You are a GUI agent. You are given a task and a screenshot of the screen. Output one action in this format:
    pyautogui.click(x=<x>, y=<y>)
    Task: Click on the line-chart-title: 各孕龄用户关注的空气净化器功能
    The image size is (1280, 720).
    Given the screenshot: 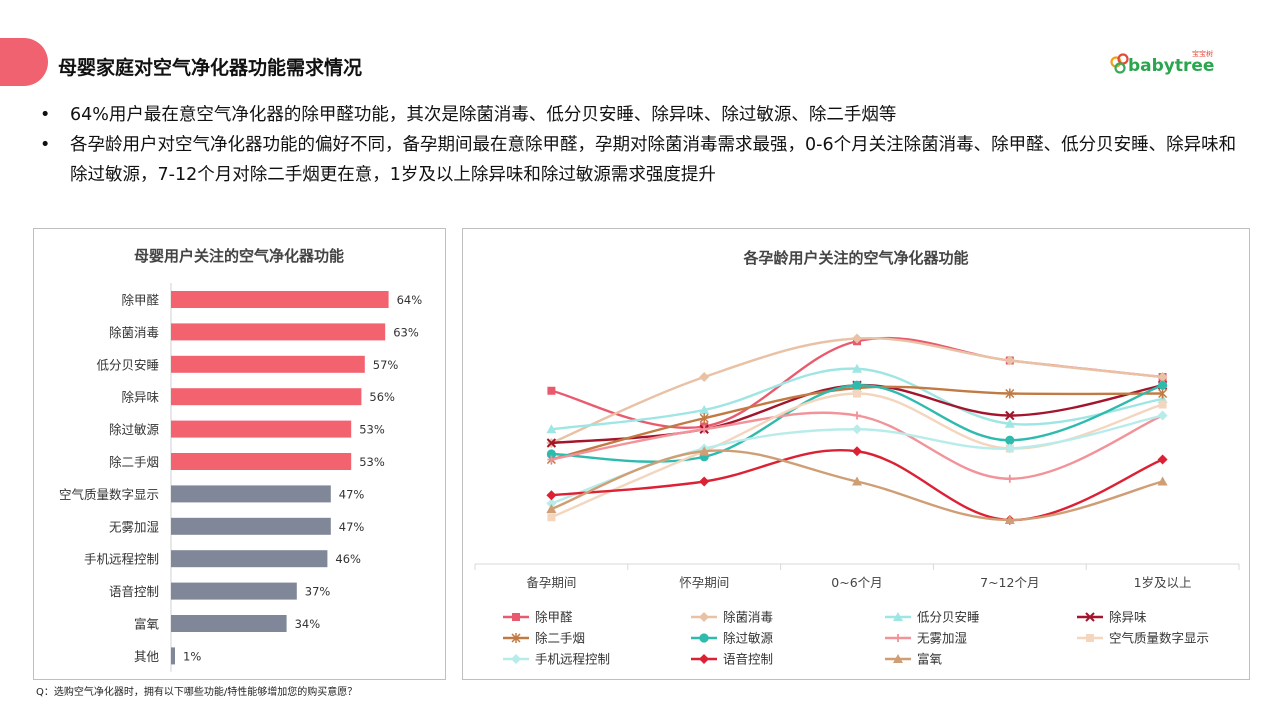 What is the action you would take?
    pyautogui.click(x=855, y=258)
    